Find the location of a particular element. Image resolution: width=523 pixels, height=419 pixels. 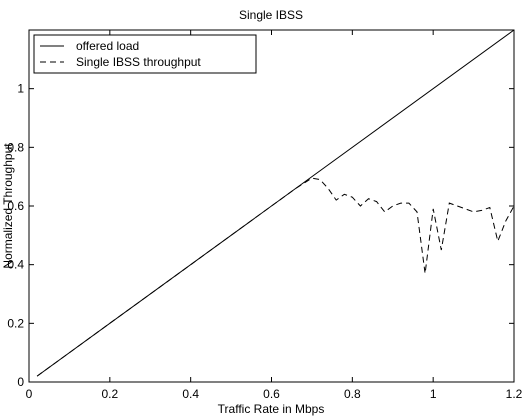

x-axis-label: Traffic Rate in Mbps is located at coordinates (271, 409).